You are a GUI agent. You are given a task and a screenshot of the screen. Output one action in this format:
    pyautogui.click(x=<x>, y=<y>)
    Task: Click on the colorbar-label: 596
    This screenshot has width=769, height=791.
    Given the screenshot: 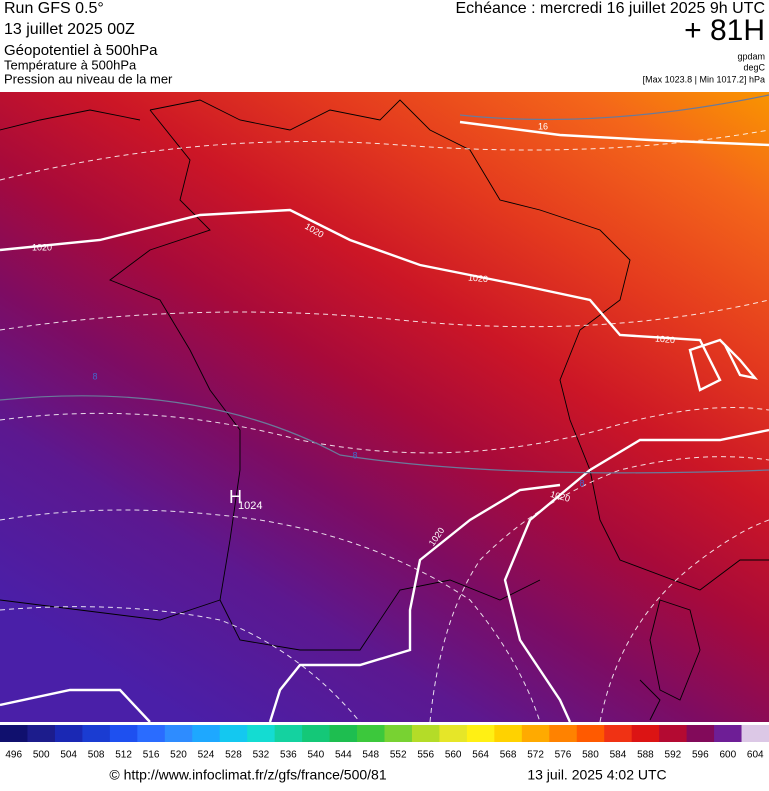 What is the action you would take?
    pyautogui.click(x=700, y=755)
    